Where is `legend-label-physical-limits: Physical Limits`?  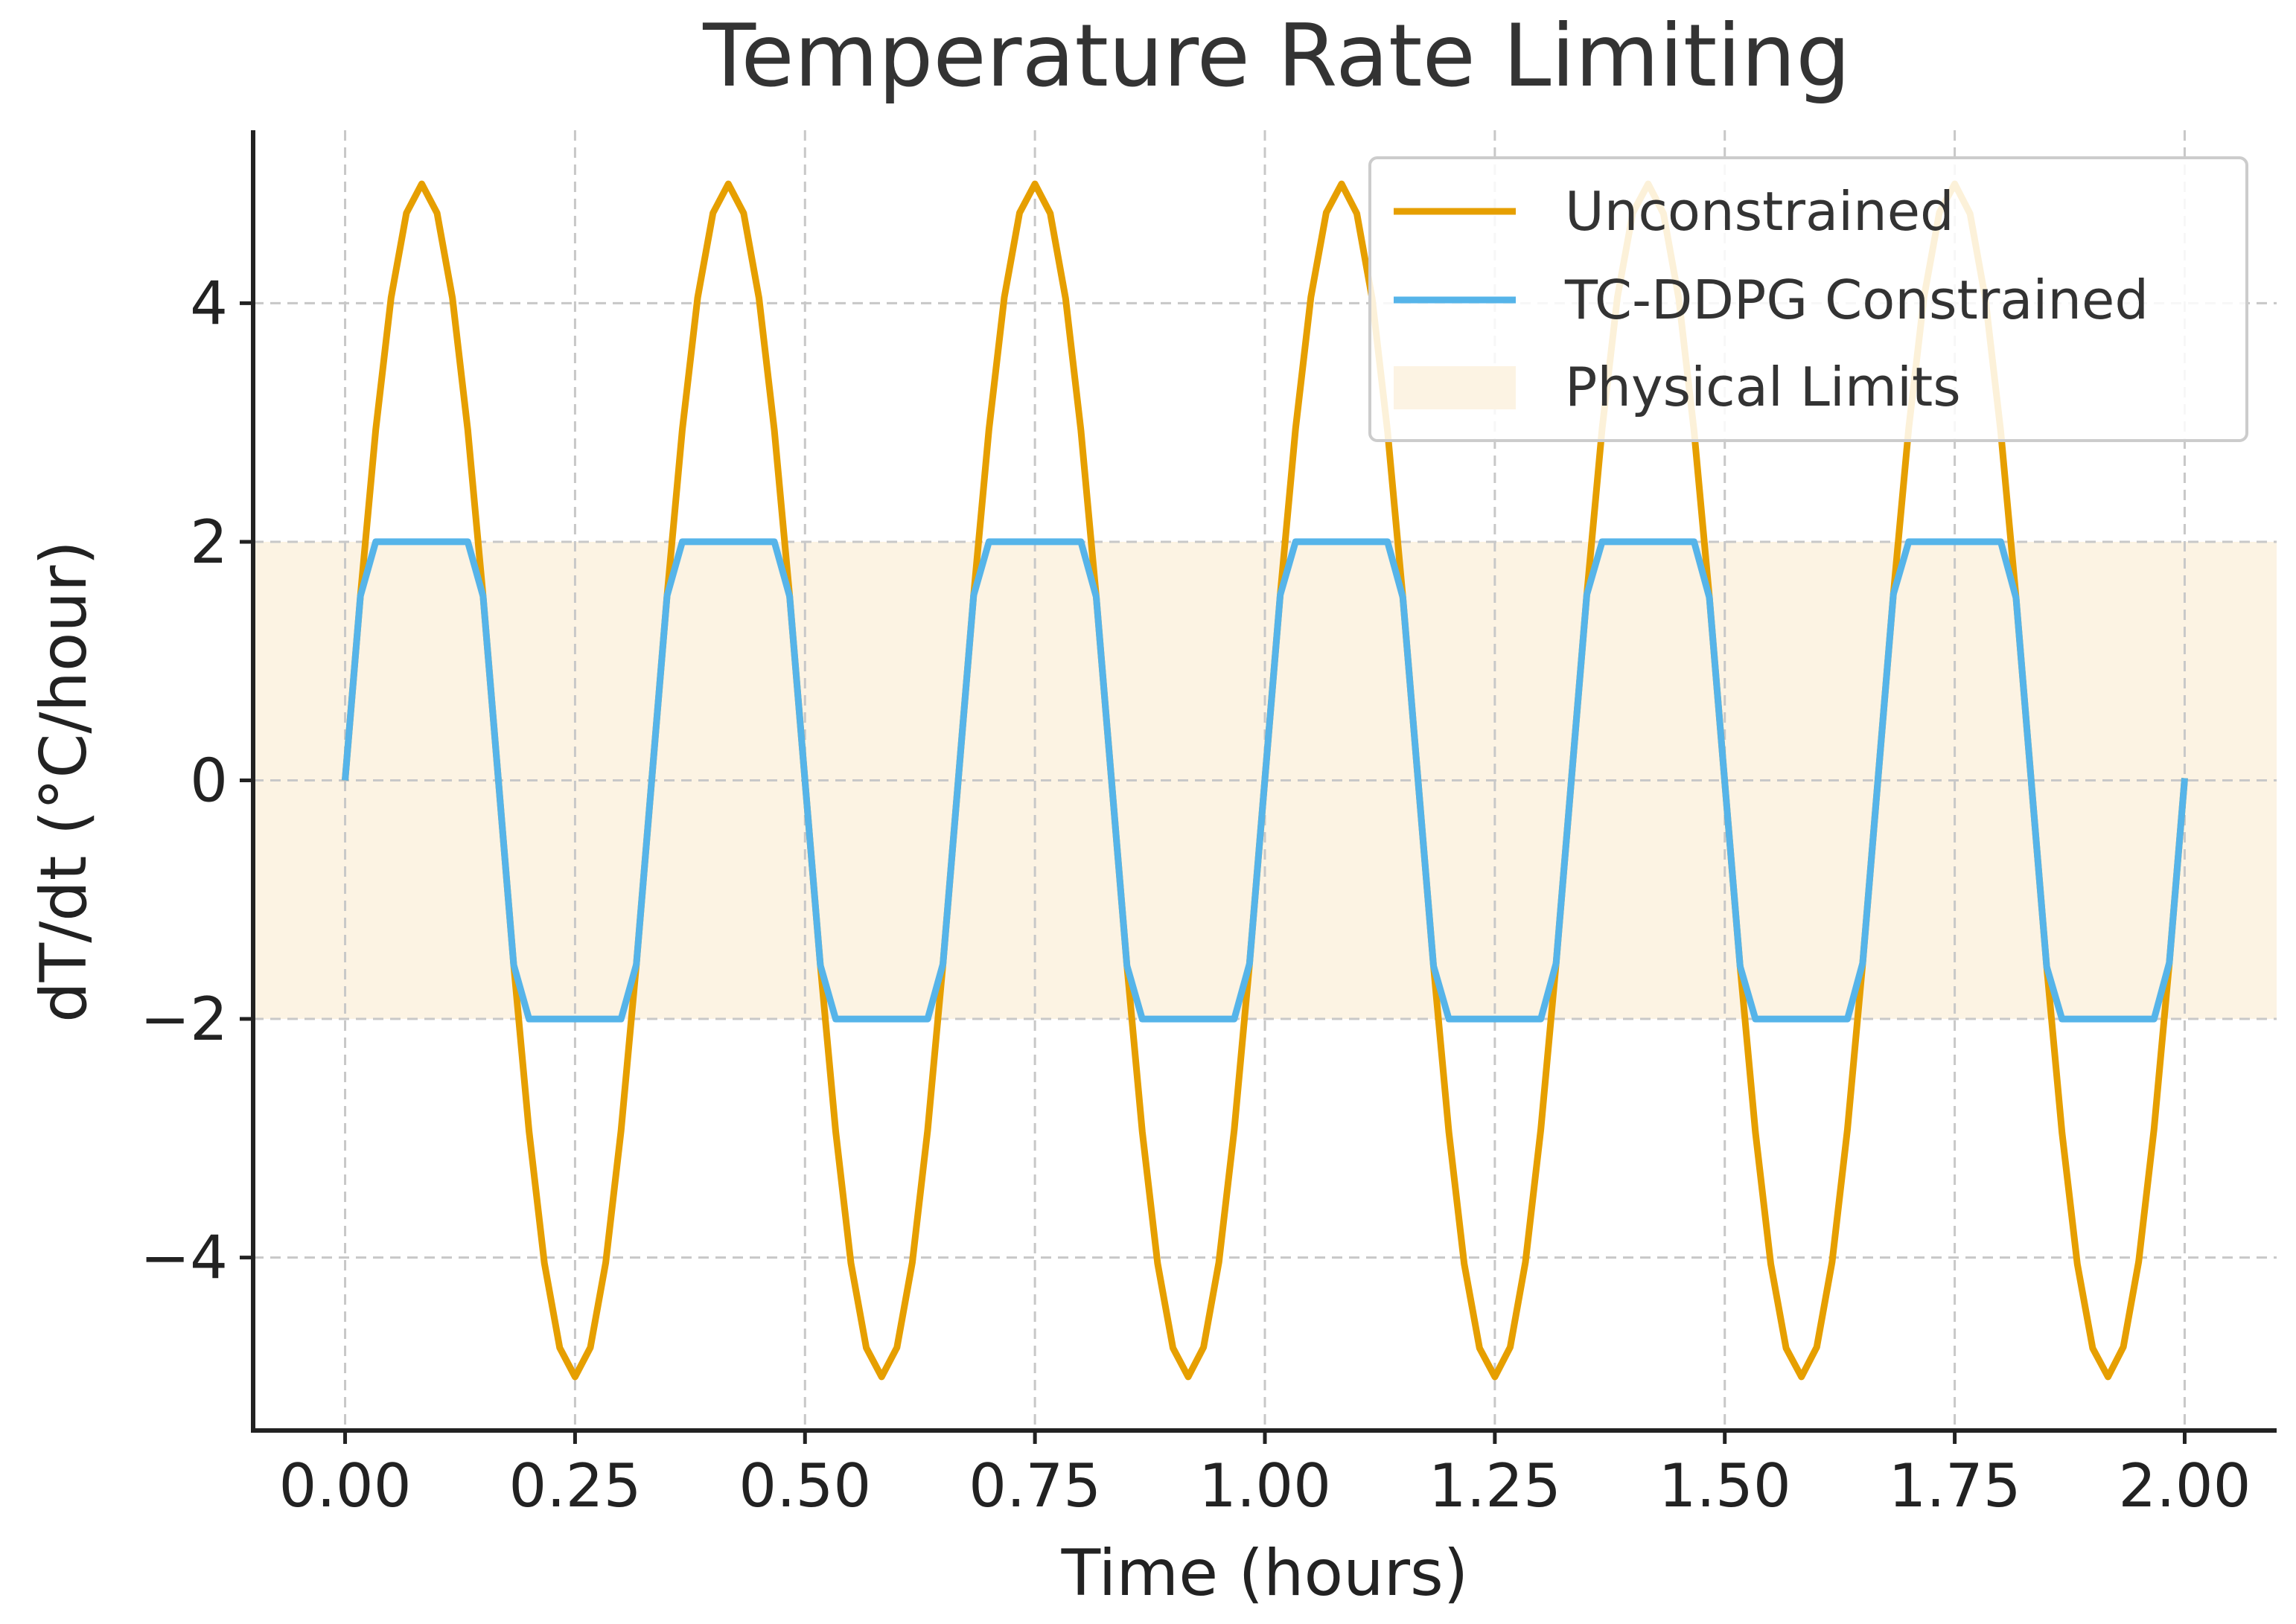 legend-label-physical-limits: Physical Limits is located at coordinates (1763, 387).